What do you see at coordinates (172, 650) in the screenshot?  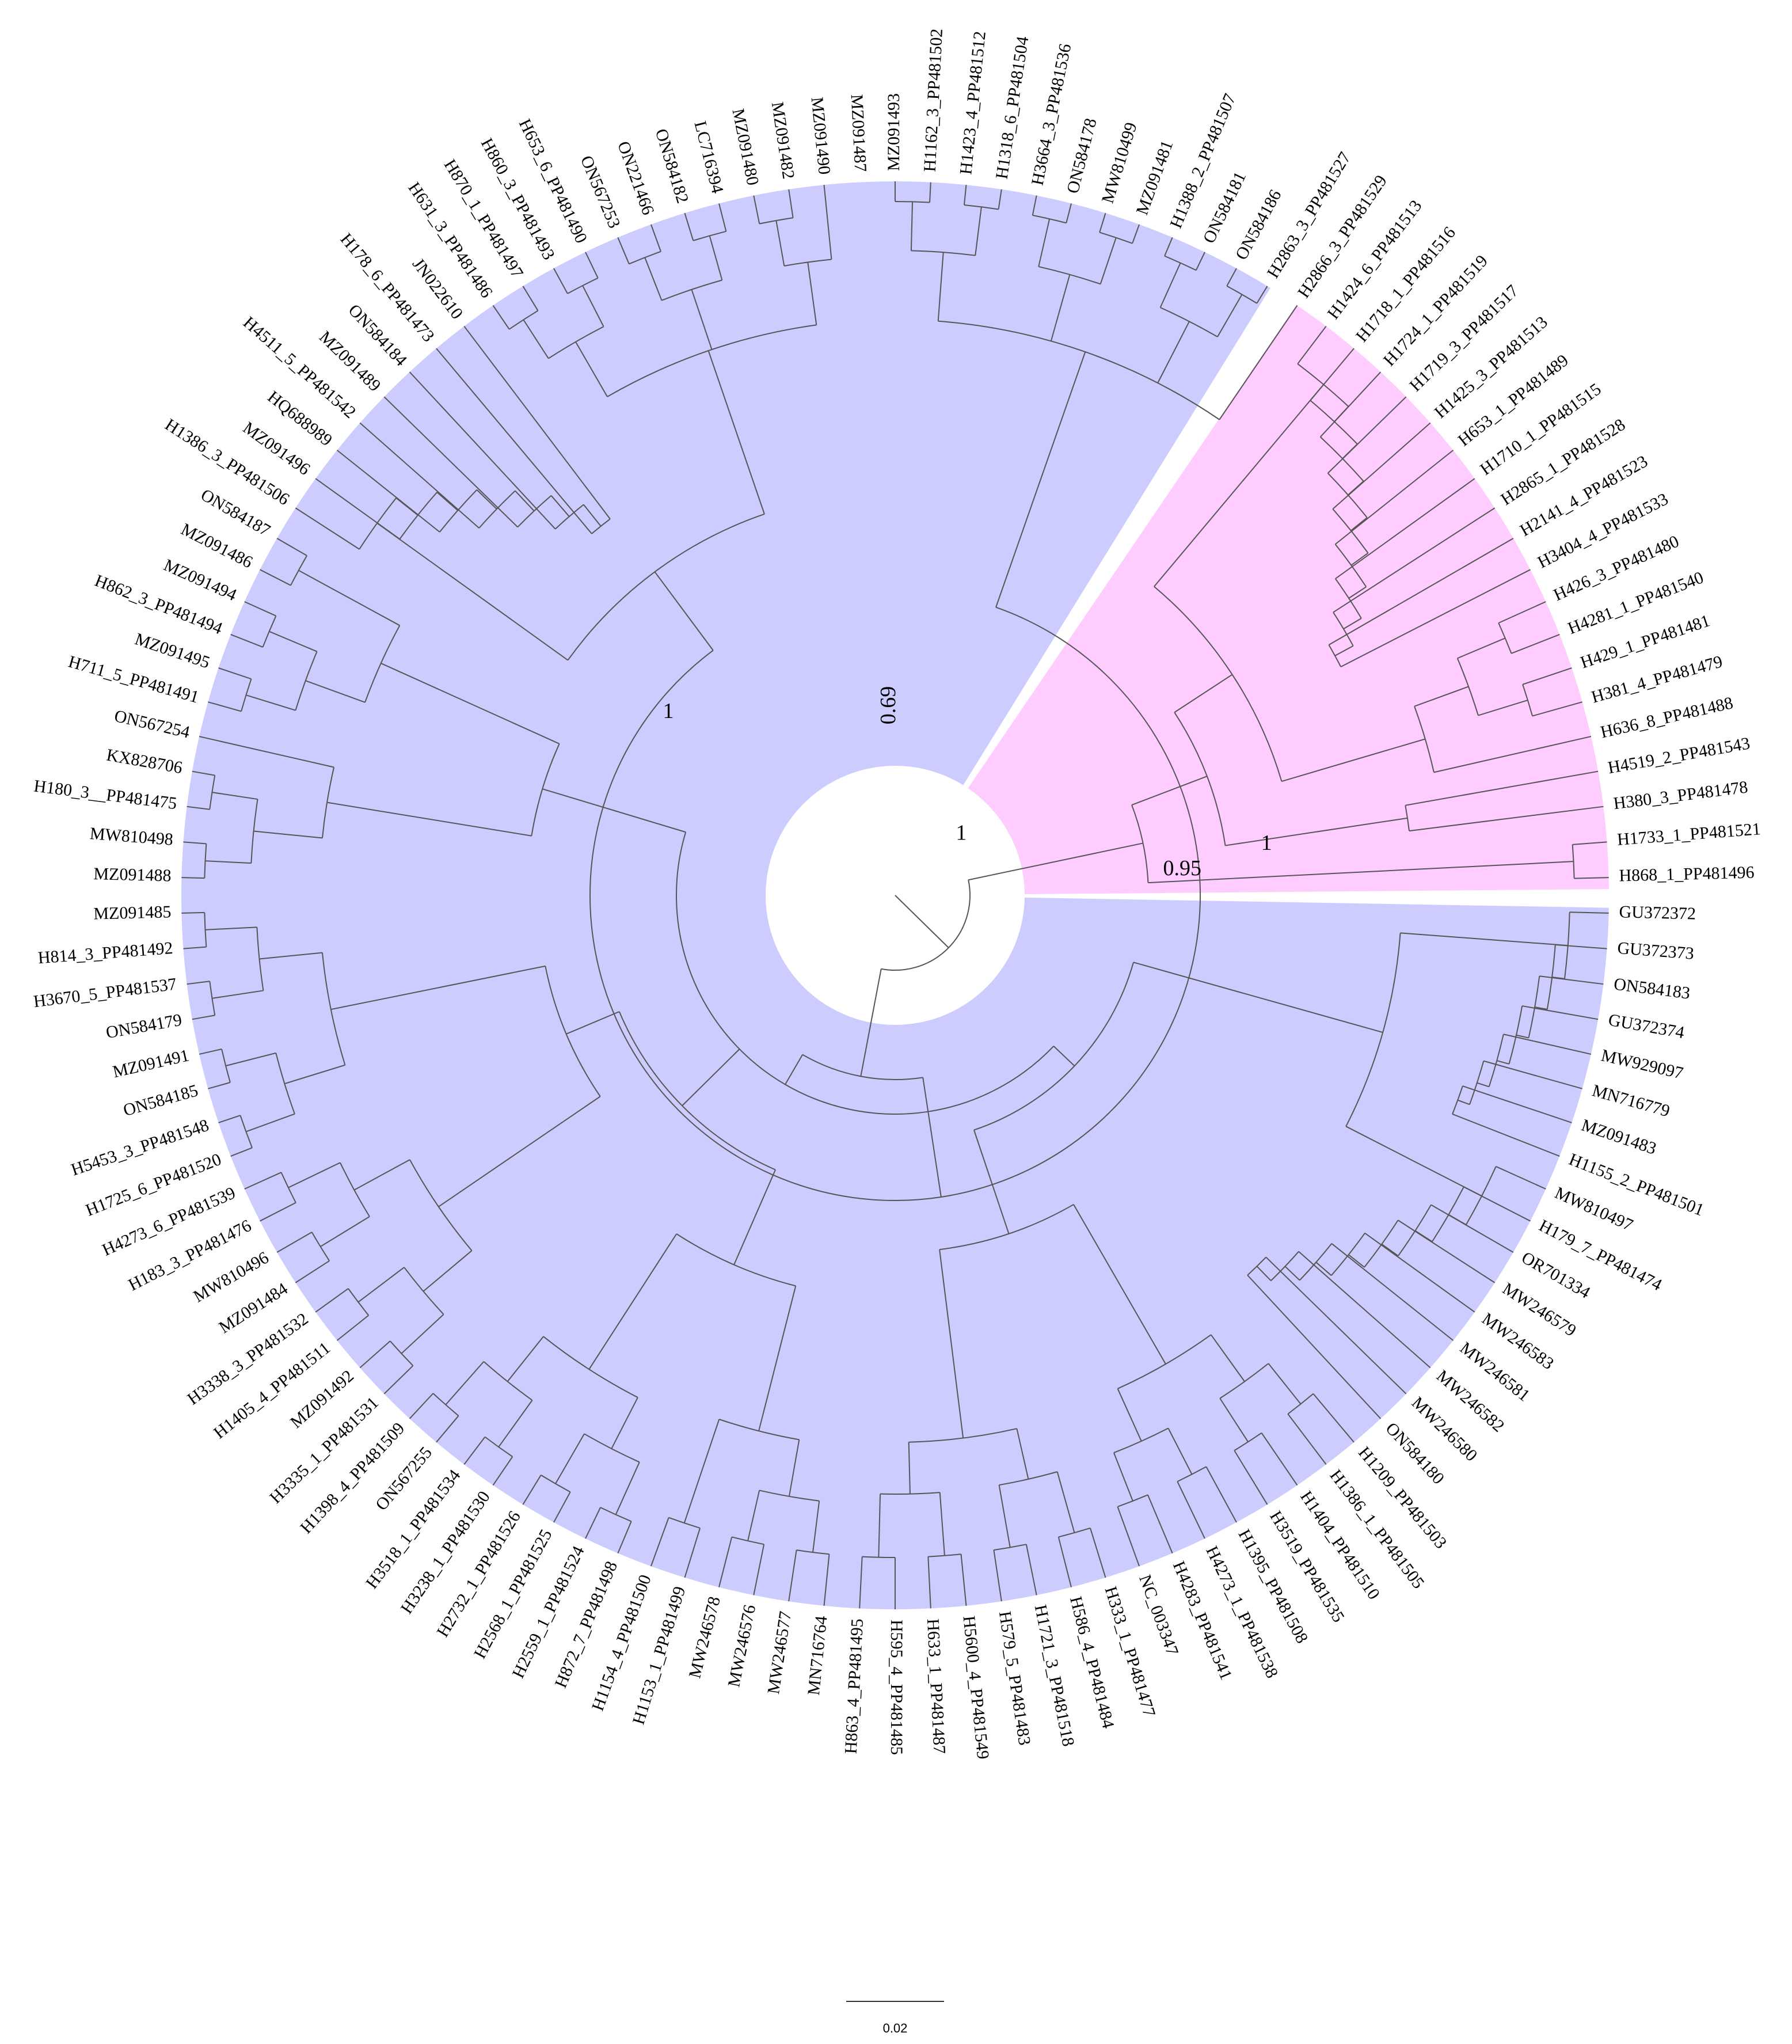 I see `leaf-label: MZ091495` at bounding box center [172, 650].